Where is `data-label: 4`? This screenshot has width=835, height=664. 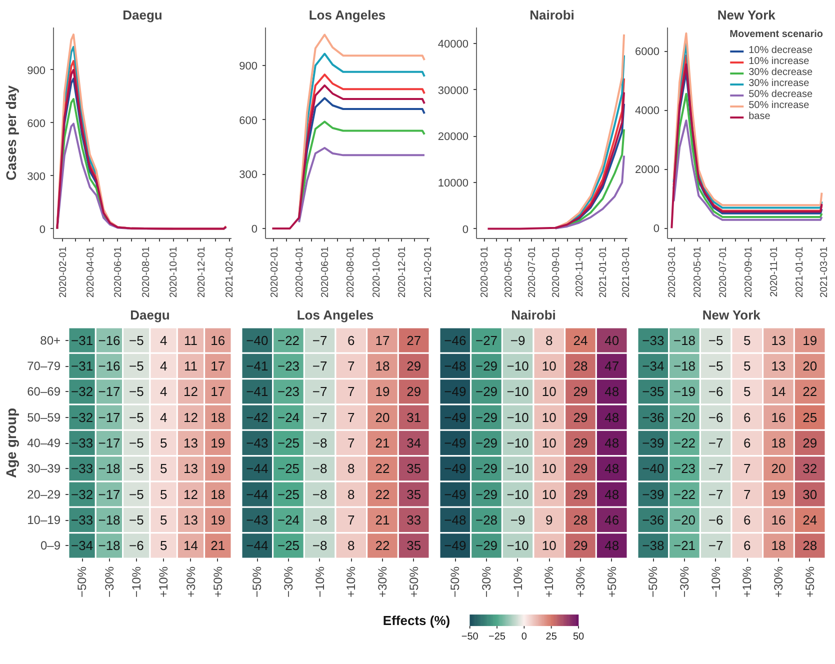 data-label: 4 is located at coordinates (164, 340).